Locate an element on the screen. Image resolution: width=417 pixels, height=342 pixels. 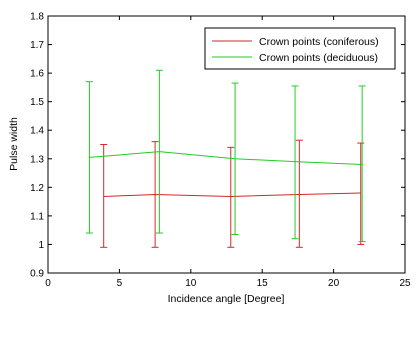
legend-label: Crown points (coniferous) is located at coordinates (319, 42).